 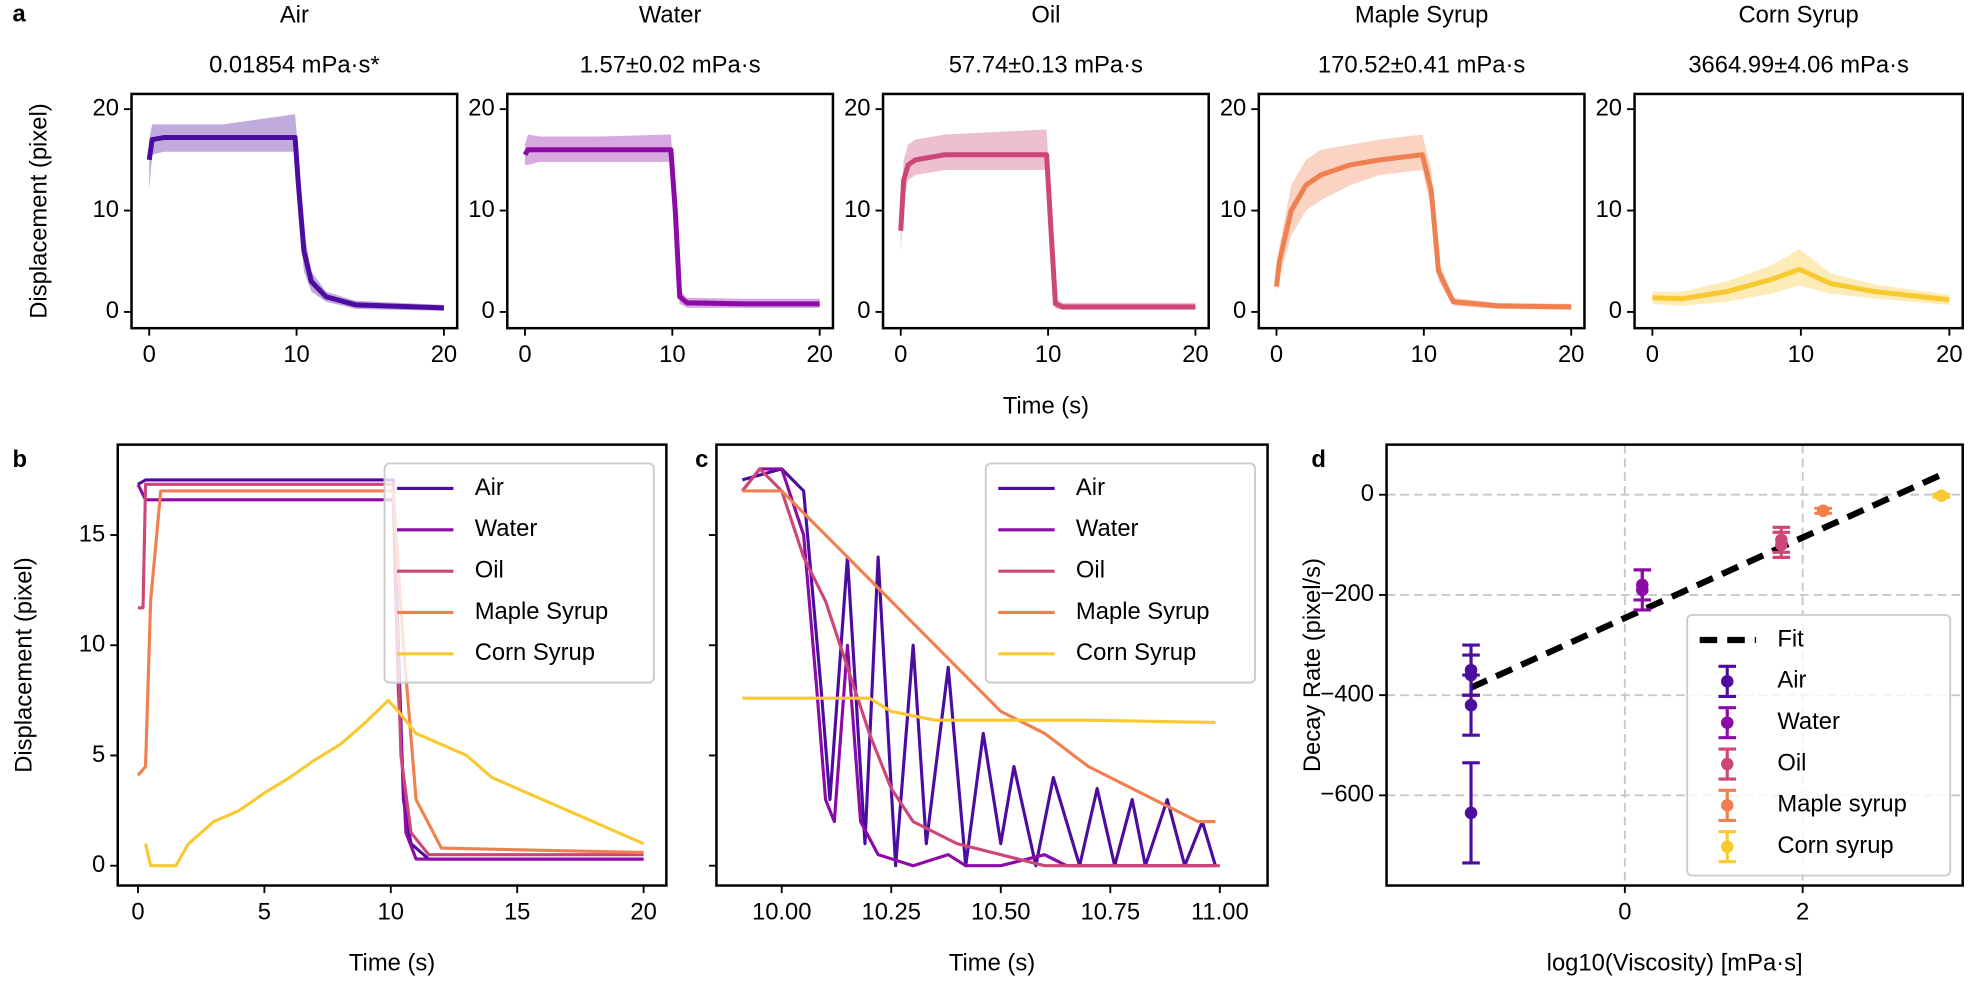 What do you see at coordinates (1835, 845) in the screenshot?
I see `legend-label: Corn syrup` at bounding box center [1835, 845].